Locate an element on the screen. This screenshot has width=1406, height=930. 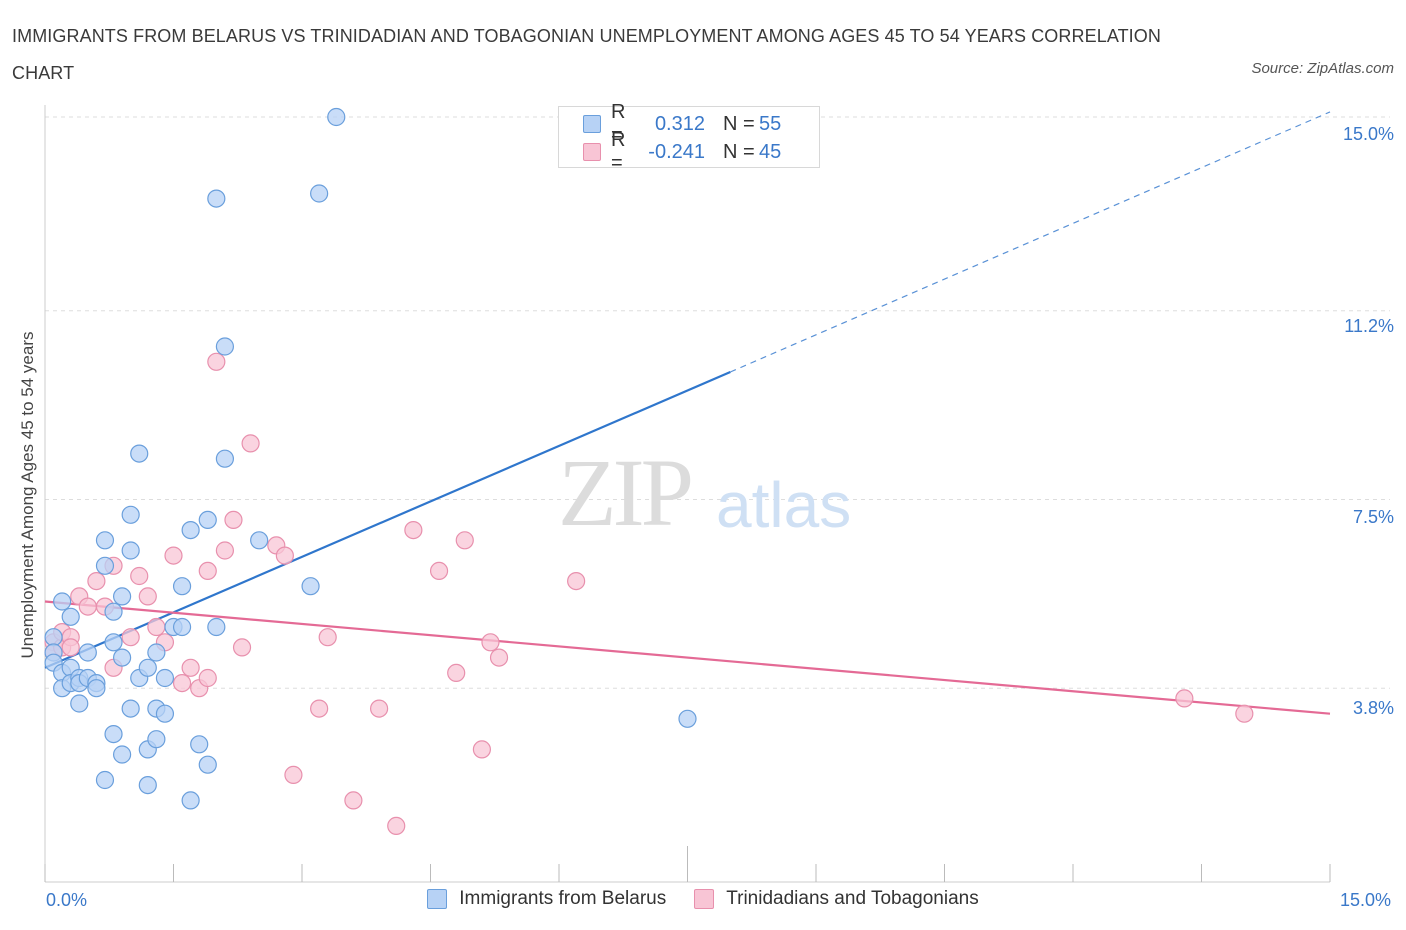
n-value: 55 is located at coordinates (770, 123).